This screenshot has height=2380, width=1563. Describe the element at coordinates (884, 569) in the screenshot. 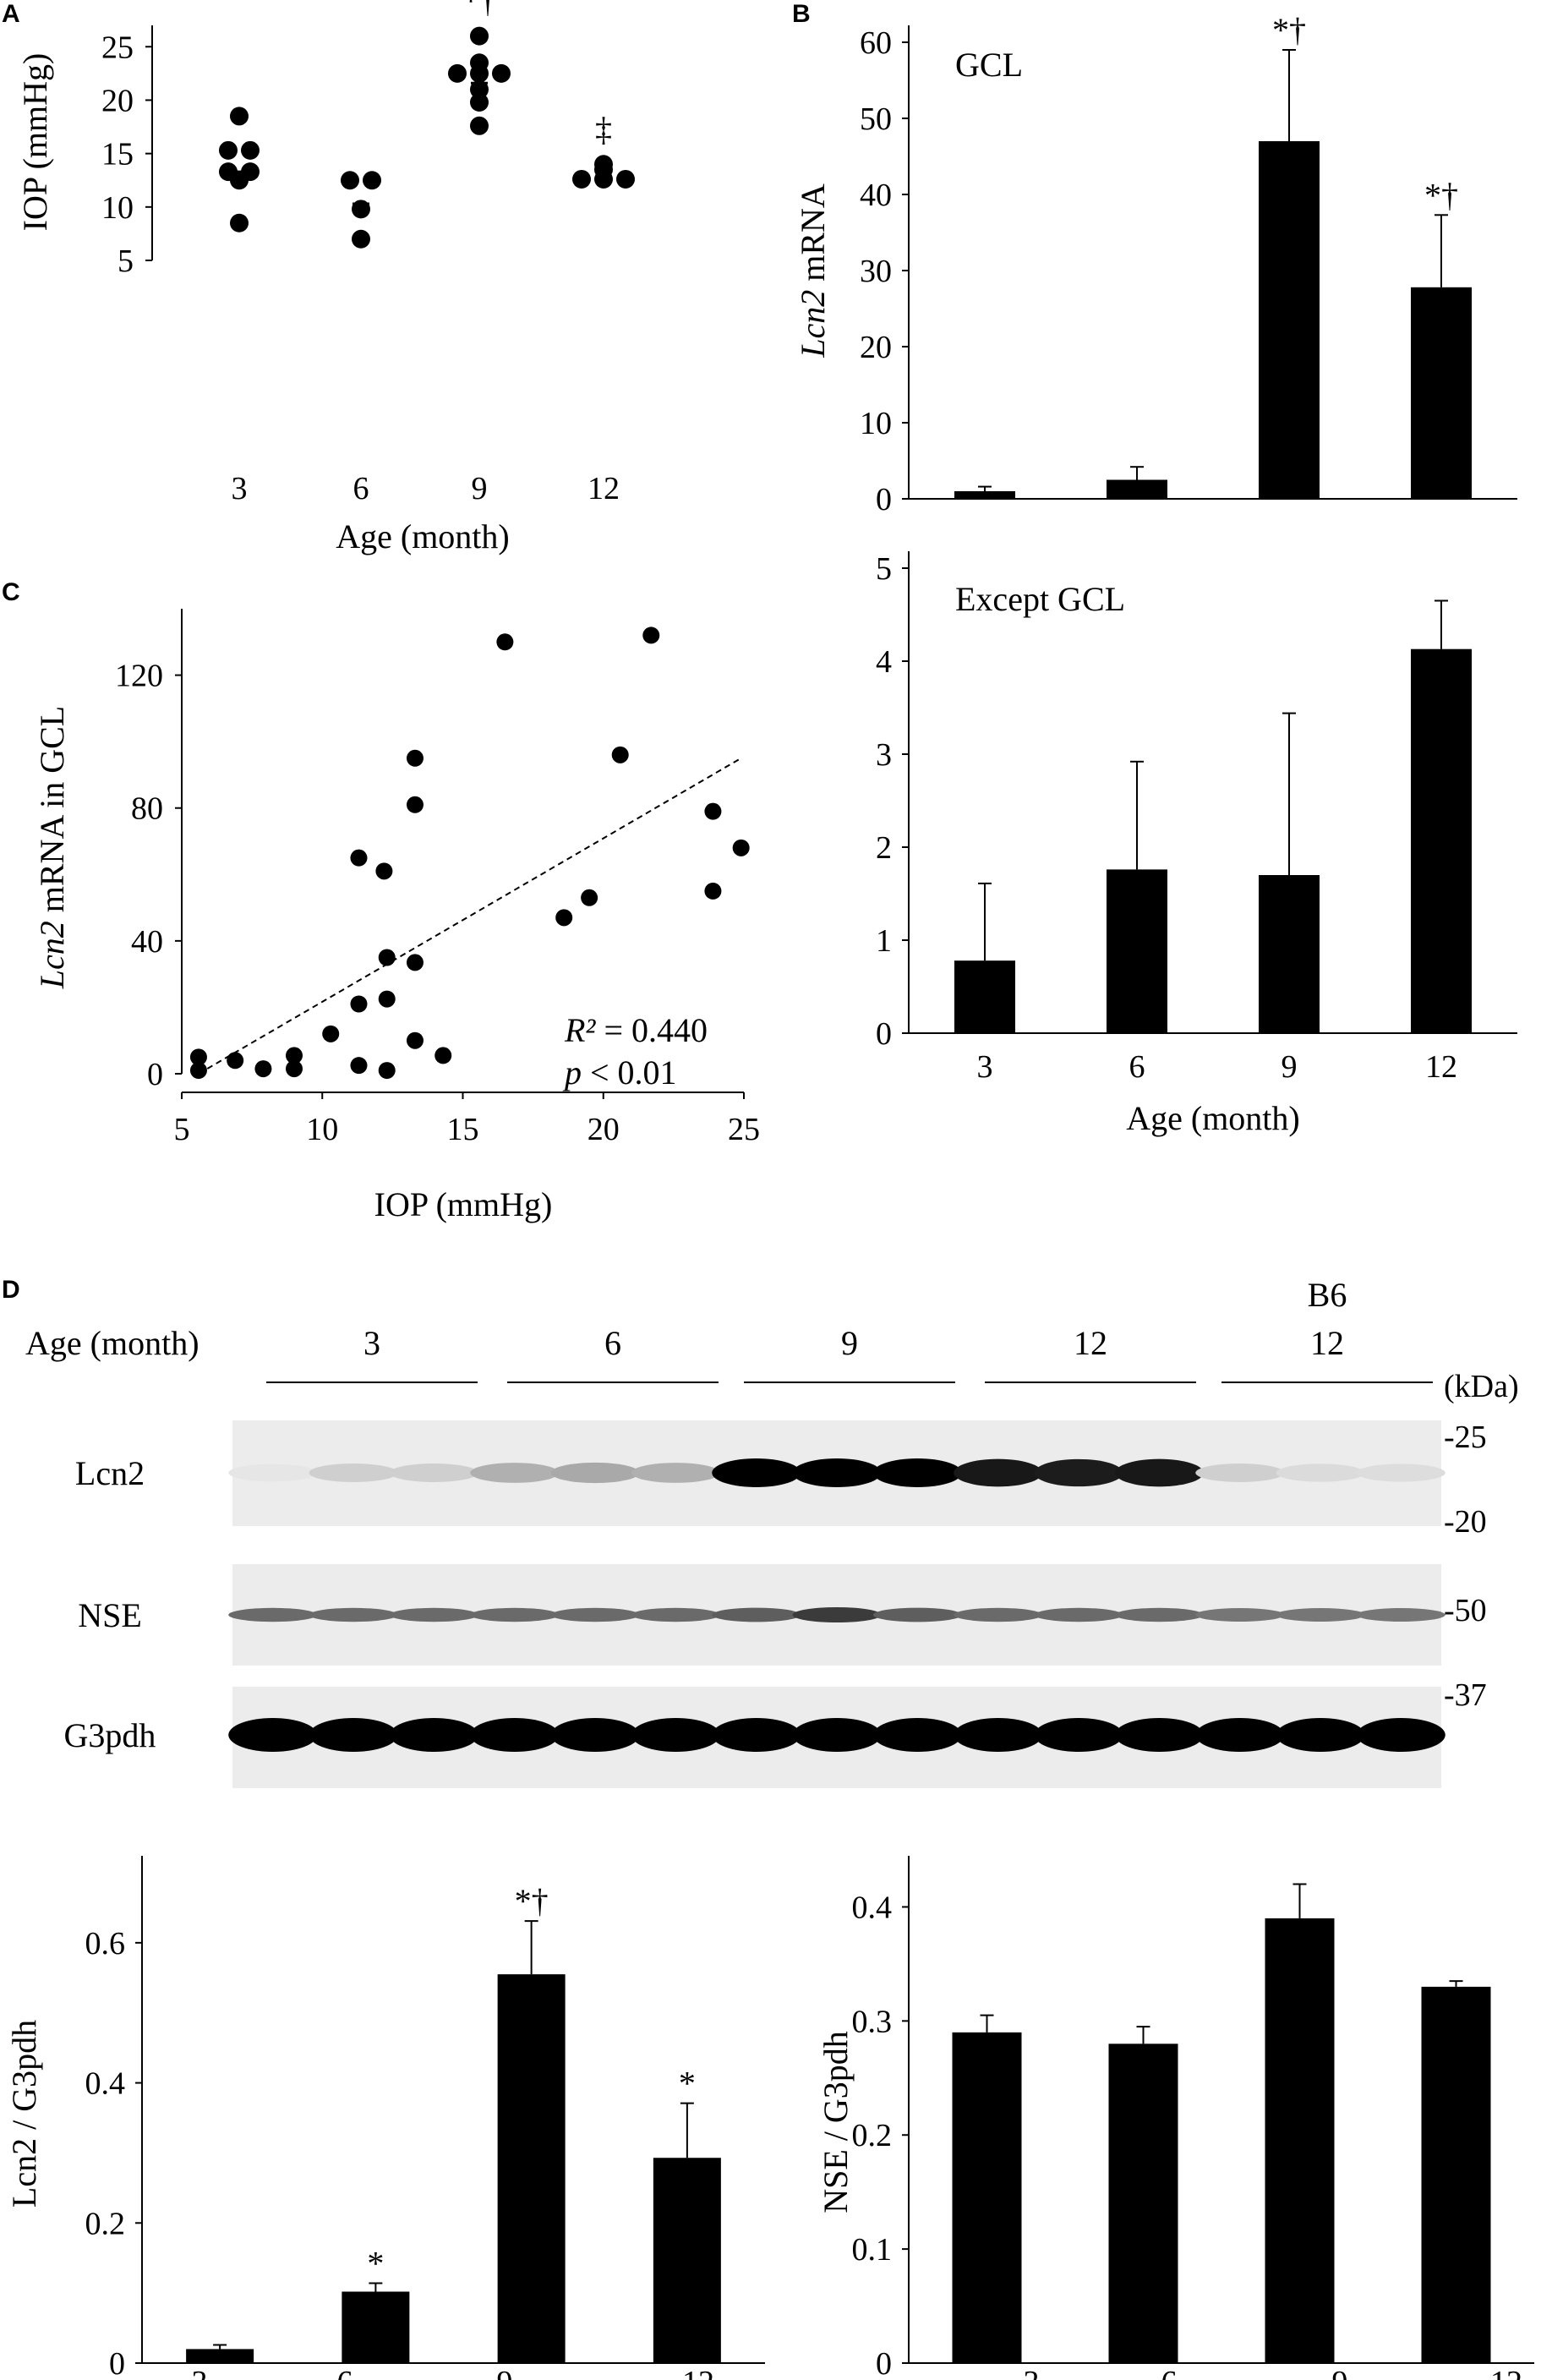

I see `y-tick-label: 5` at that location.